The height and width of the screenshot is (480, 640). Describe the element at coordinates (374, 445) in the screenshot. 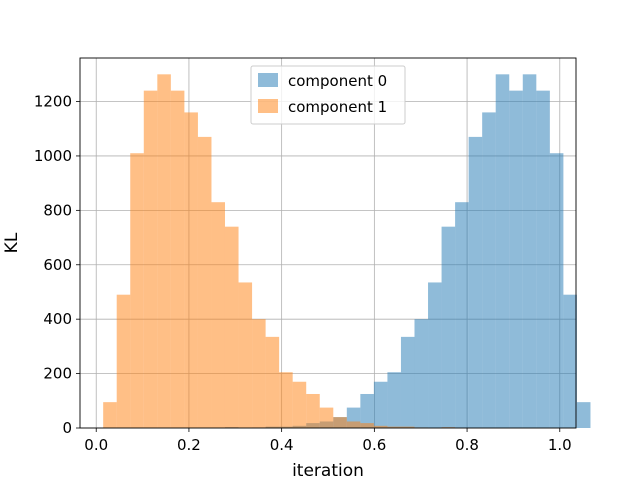

I see `x-tick-label: 0.6` at that location.